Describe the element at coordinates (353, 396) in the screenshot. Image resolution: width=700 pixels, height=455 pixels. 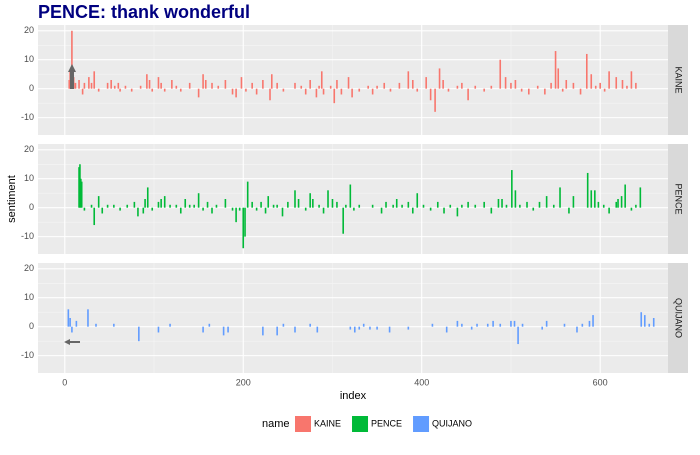
I see `x-axis-title: index` at that location.